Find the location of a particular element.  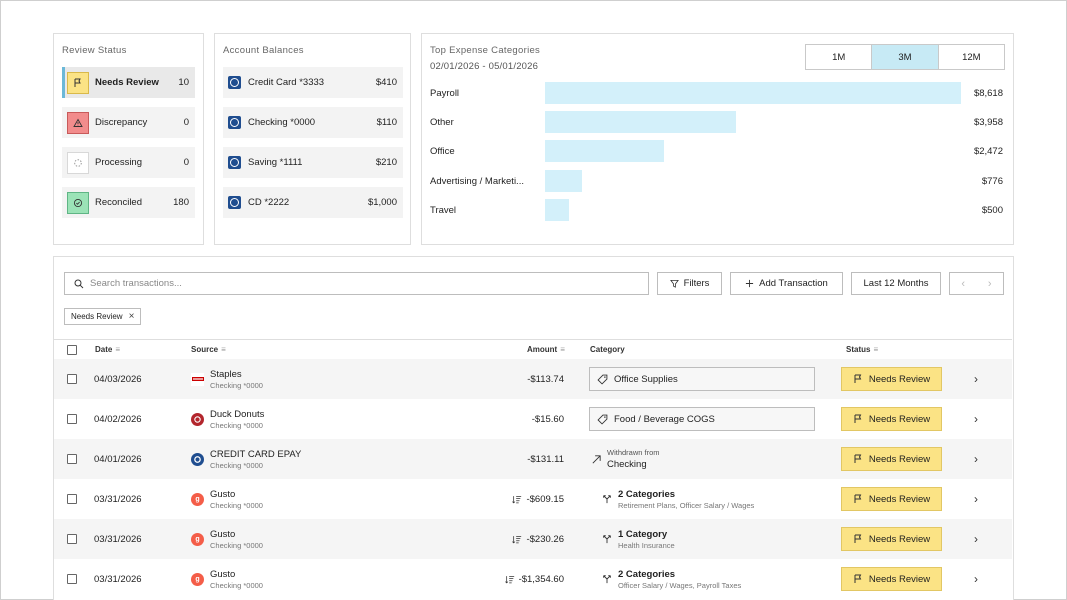

row-source: CREDIT CARD EPAY Checking *0000 is located at coordinates (246, 459).